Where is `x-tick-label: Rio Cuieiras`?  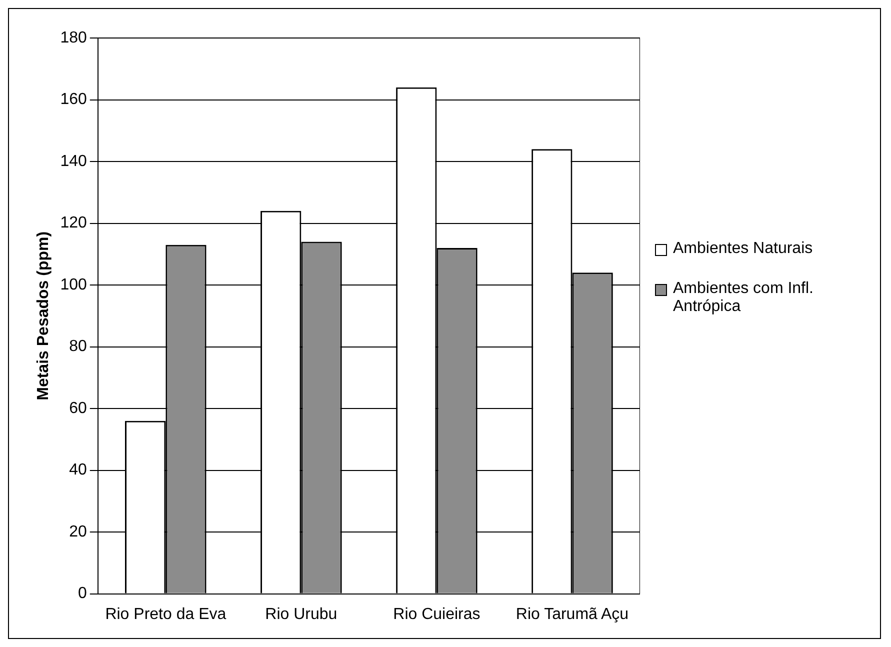
x-tick-label: Rio Cuieiras is located at coordinates (436, 614).